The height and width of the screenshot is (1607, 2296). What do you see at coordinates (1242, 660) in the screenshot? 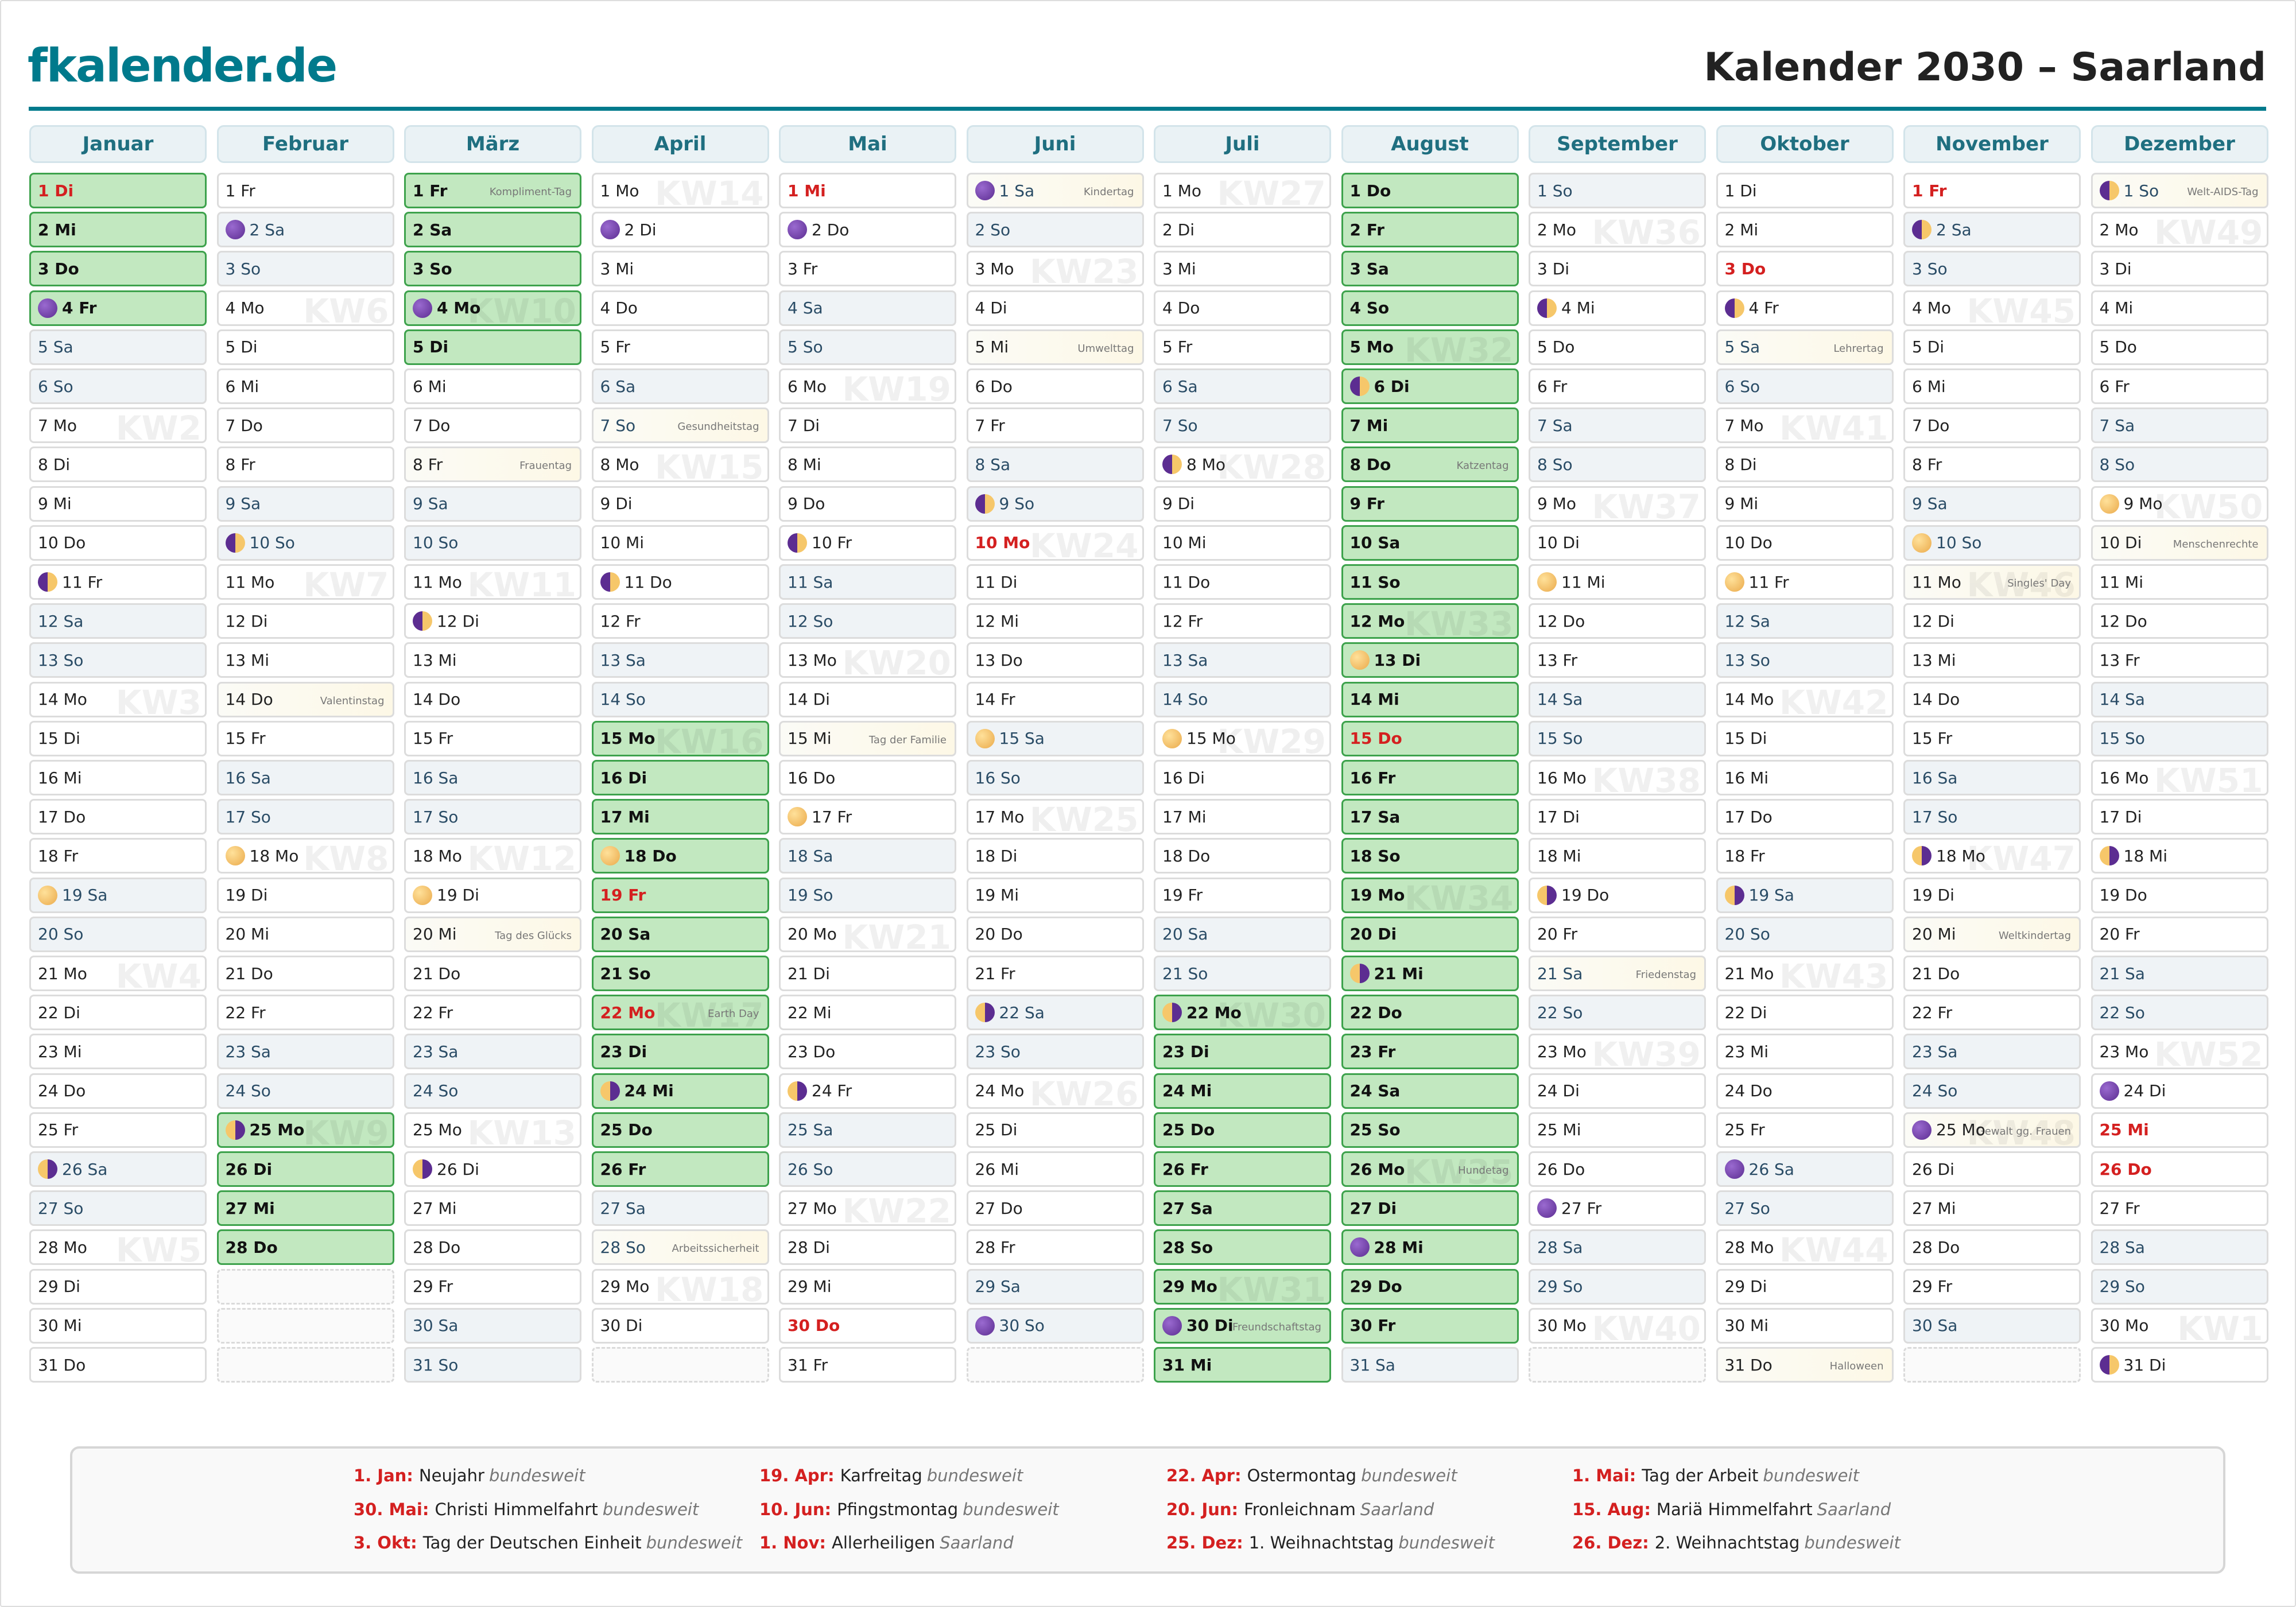
I see `day-cell: 13 Sa` at bounding box center [1242, 660].